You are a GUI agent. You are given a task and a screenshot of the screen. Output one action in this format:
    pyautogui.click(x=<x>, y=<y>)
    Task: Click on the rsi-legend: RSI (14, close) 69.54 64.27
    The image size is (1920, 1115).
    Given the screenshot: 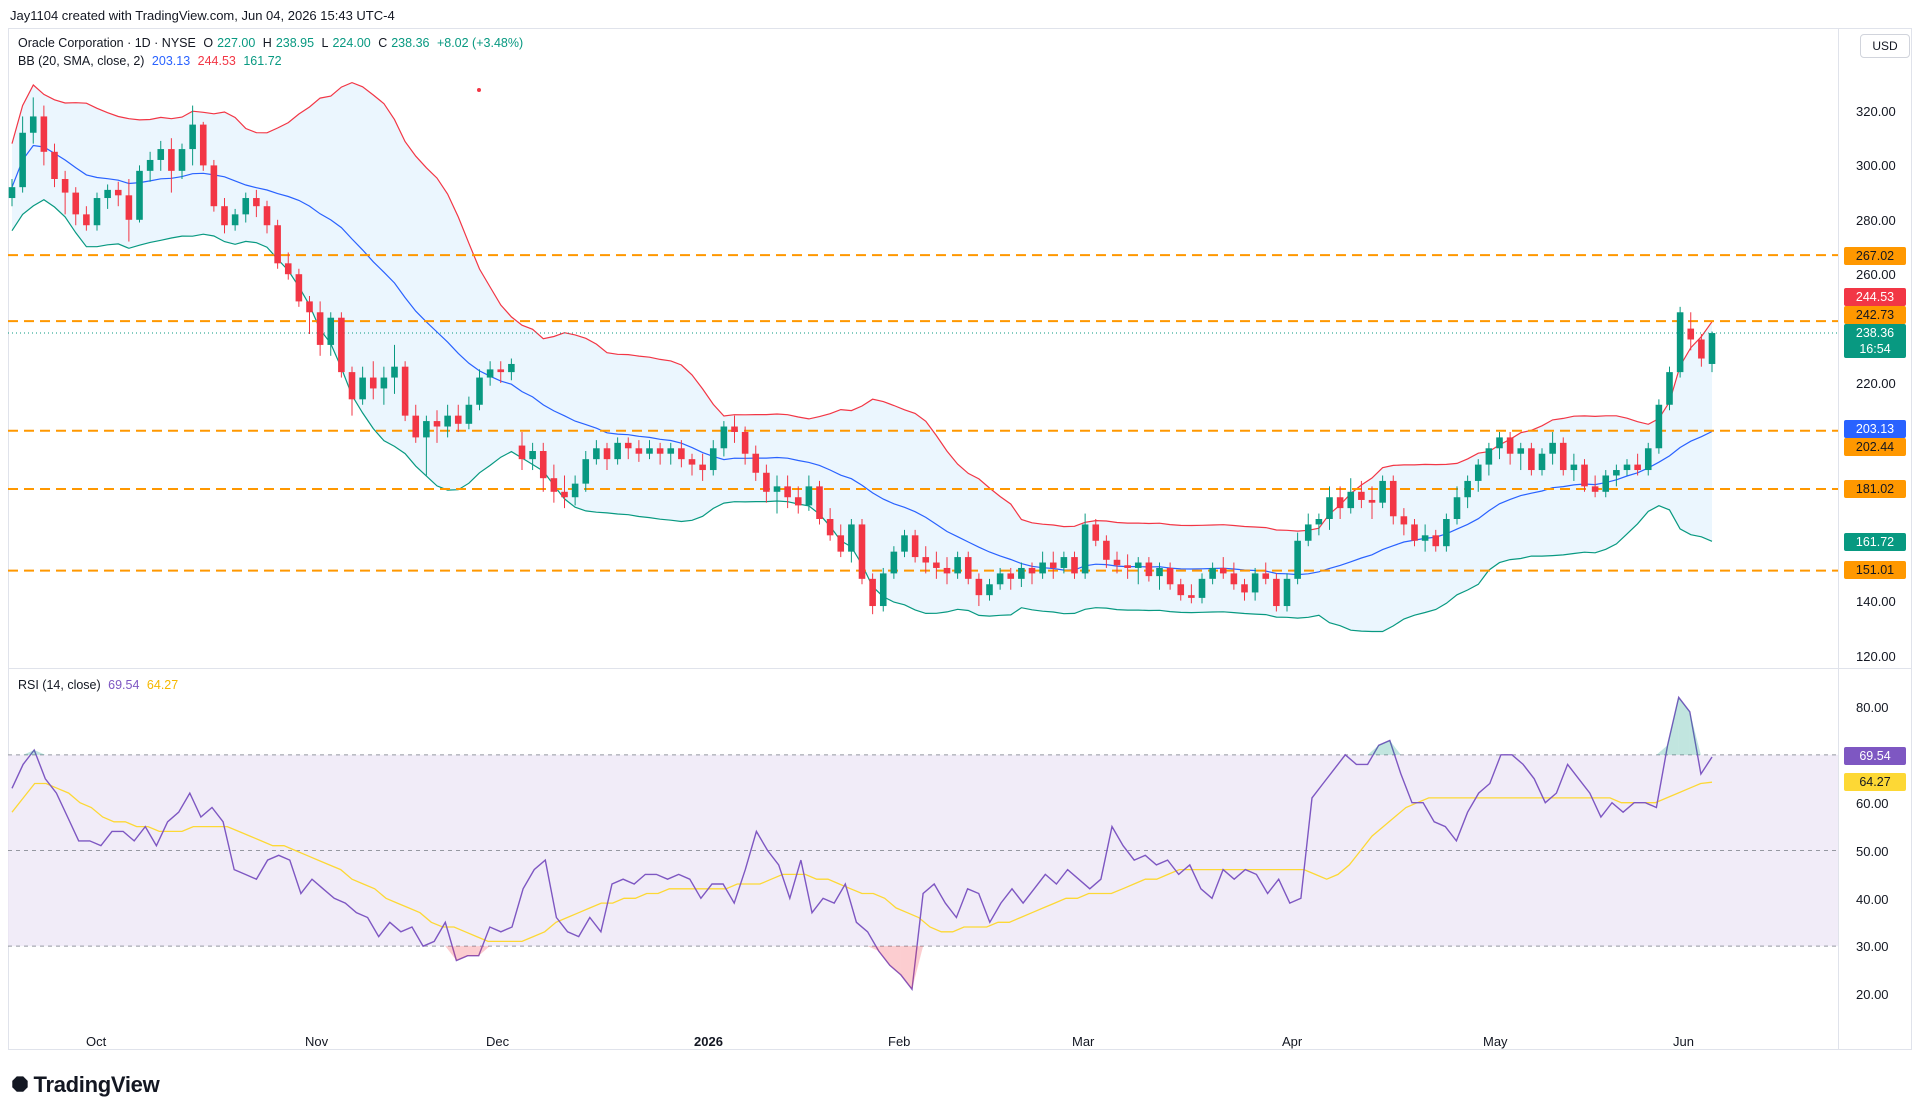 What is the action you would take?
    pyautogui.click(x=100, y=685)
    